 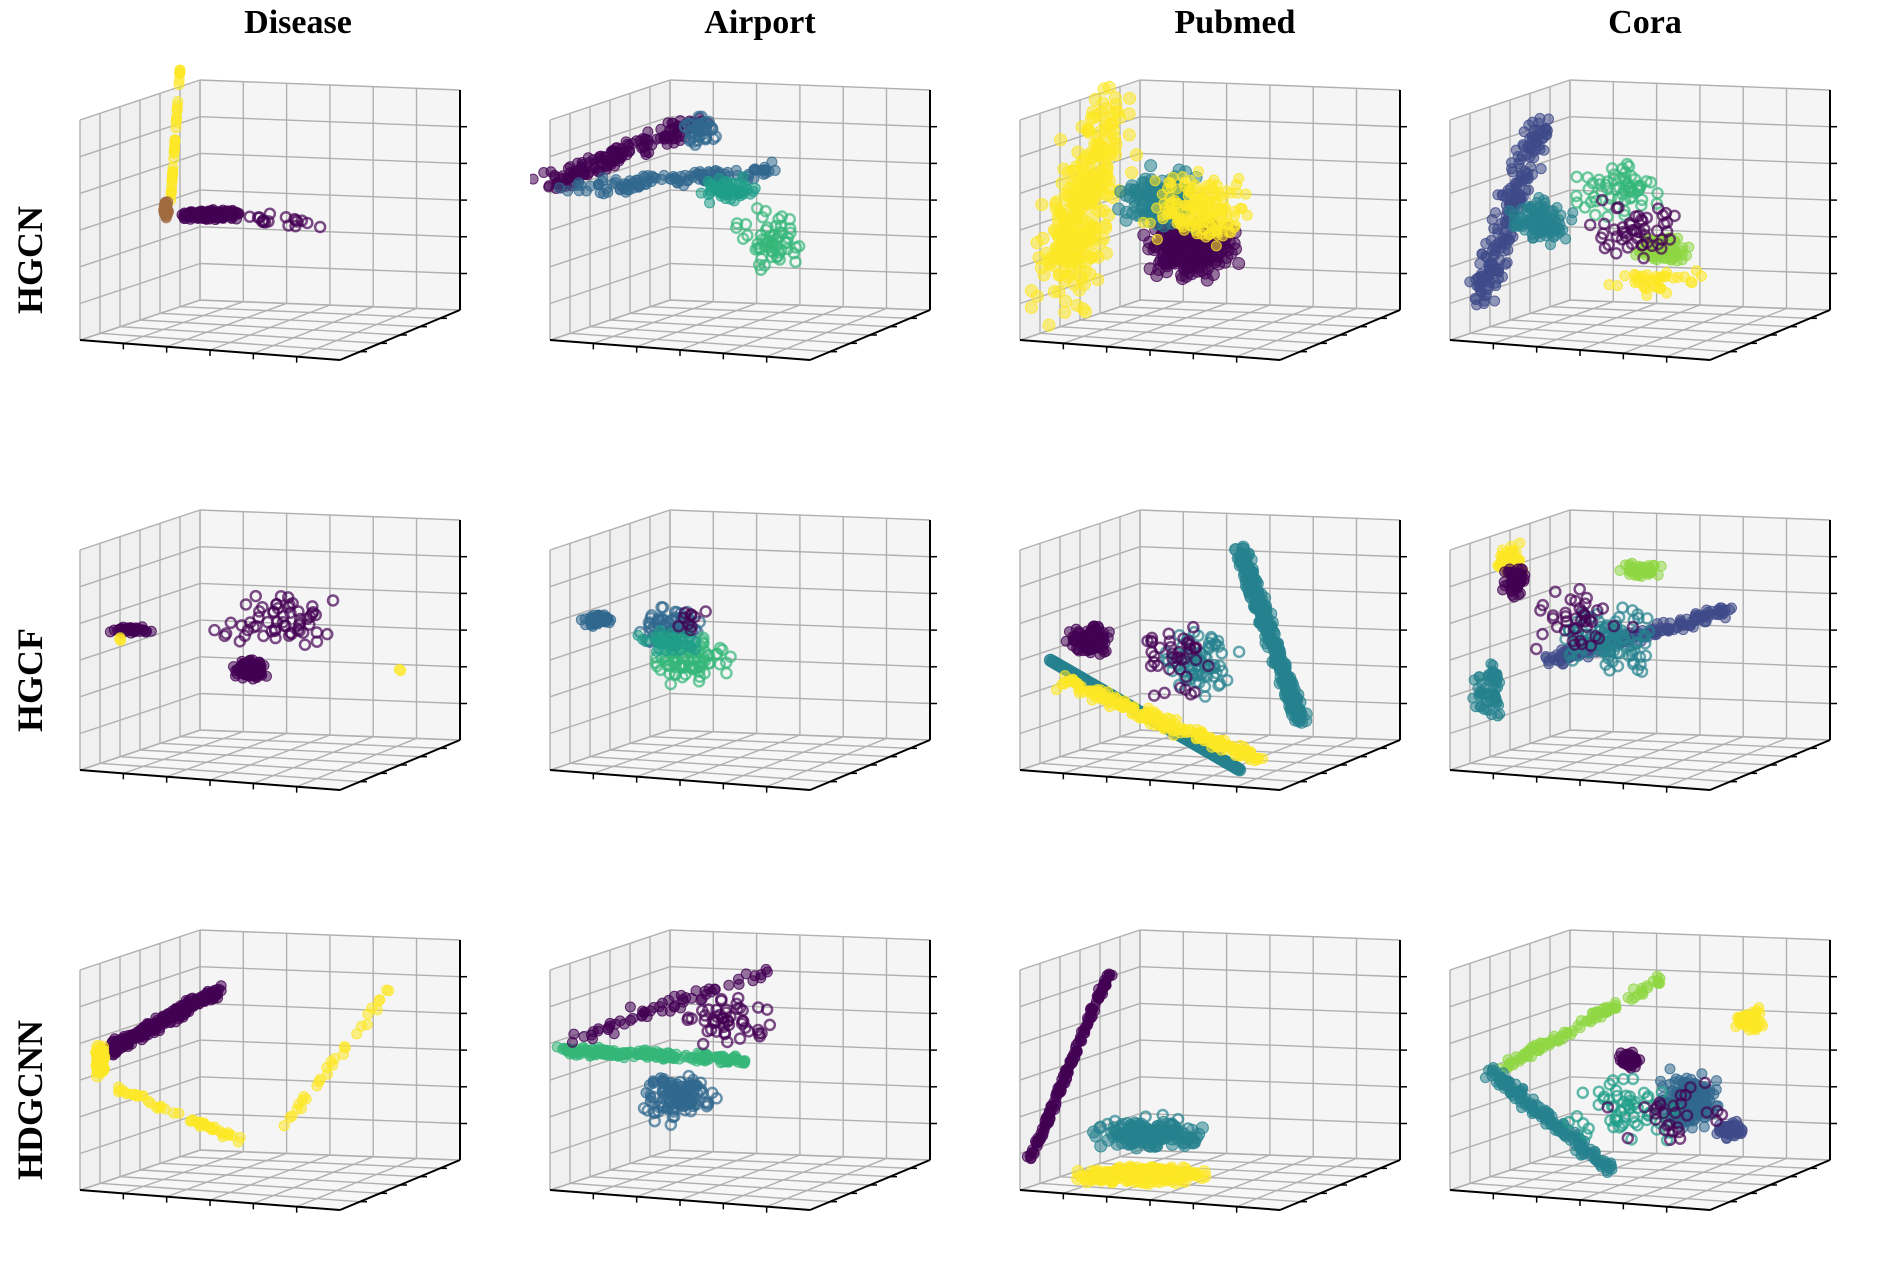 I want to click on scatter-hgcn-airport, so click(x=765, y=240).